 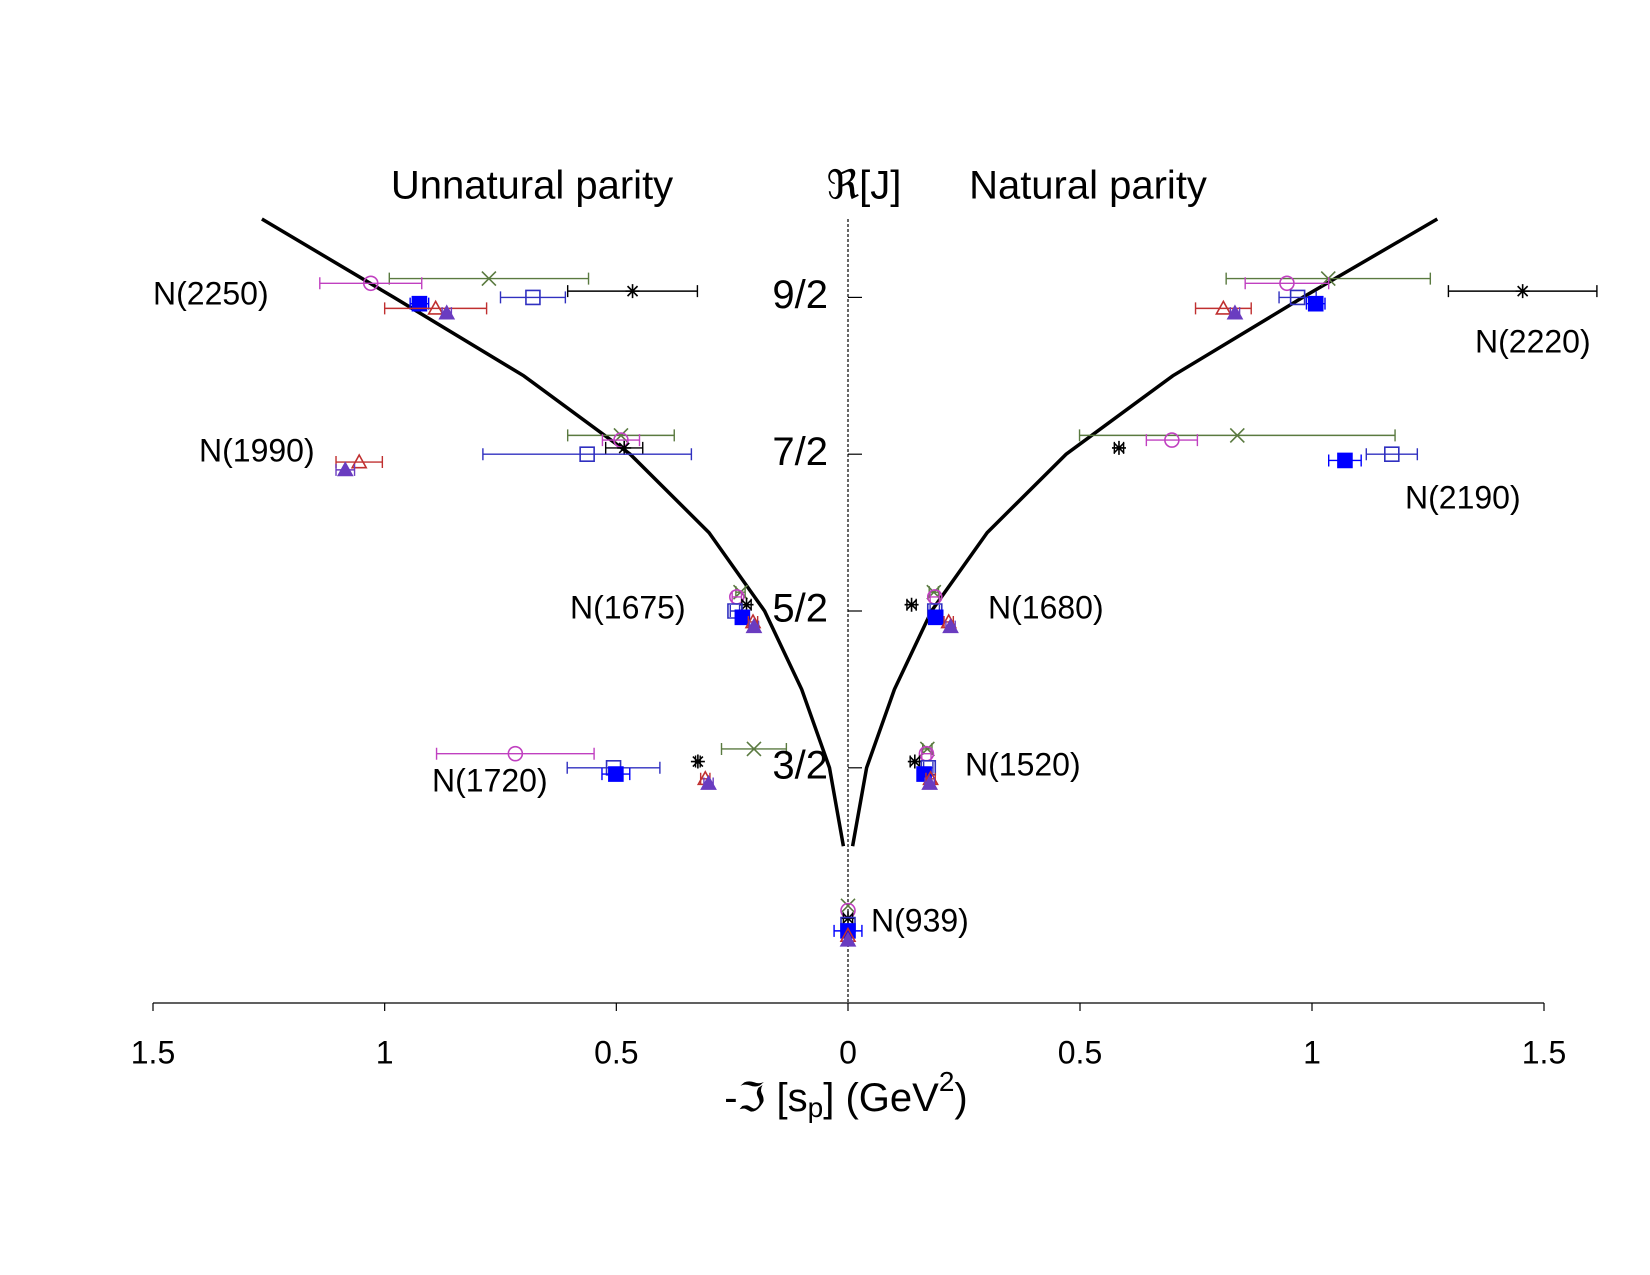 I want to click on resonance-label: N(2220), so click(x=1533, y=341).